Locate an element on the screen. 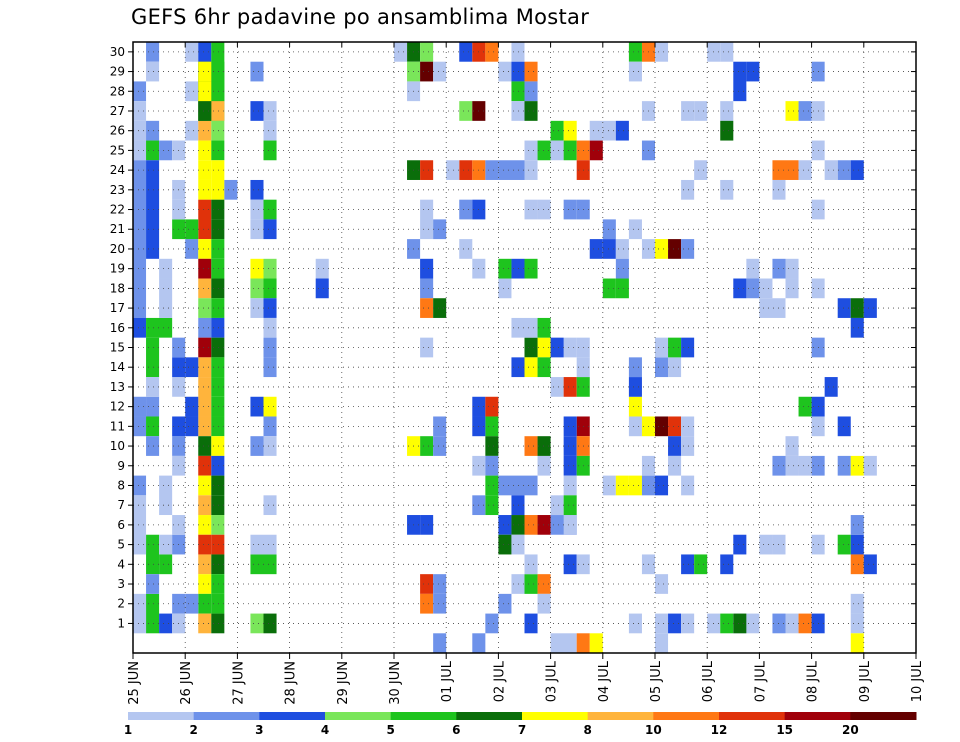 The image size is (960, 742). x-tick-label: 30 JUN is located at coordinates (395, 683).